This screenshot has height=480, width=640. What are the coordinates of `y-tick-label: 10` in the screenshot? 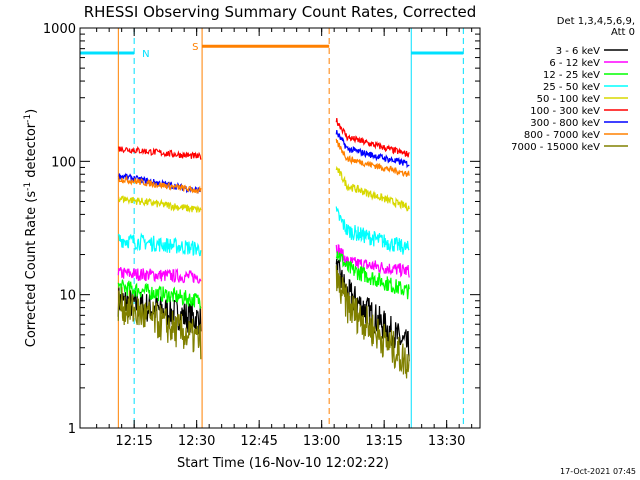 It's located at (67, 296).